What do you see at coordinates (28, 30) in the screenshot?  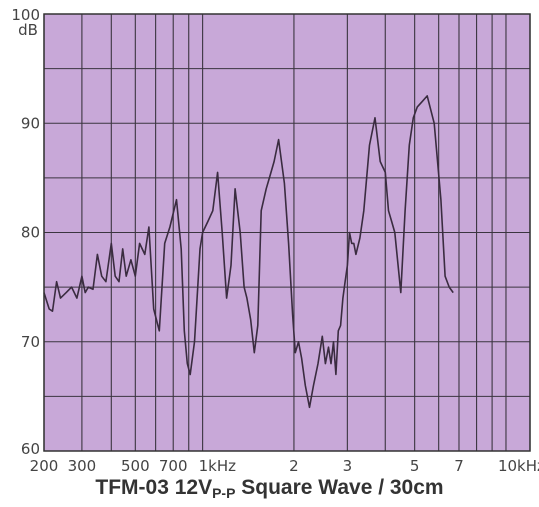 I see `y-unit-label: dB` at bounding box center [28, 30].